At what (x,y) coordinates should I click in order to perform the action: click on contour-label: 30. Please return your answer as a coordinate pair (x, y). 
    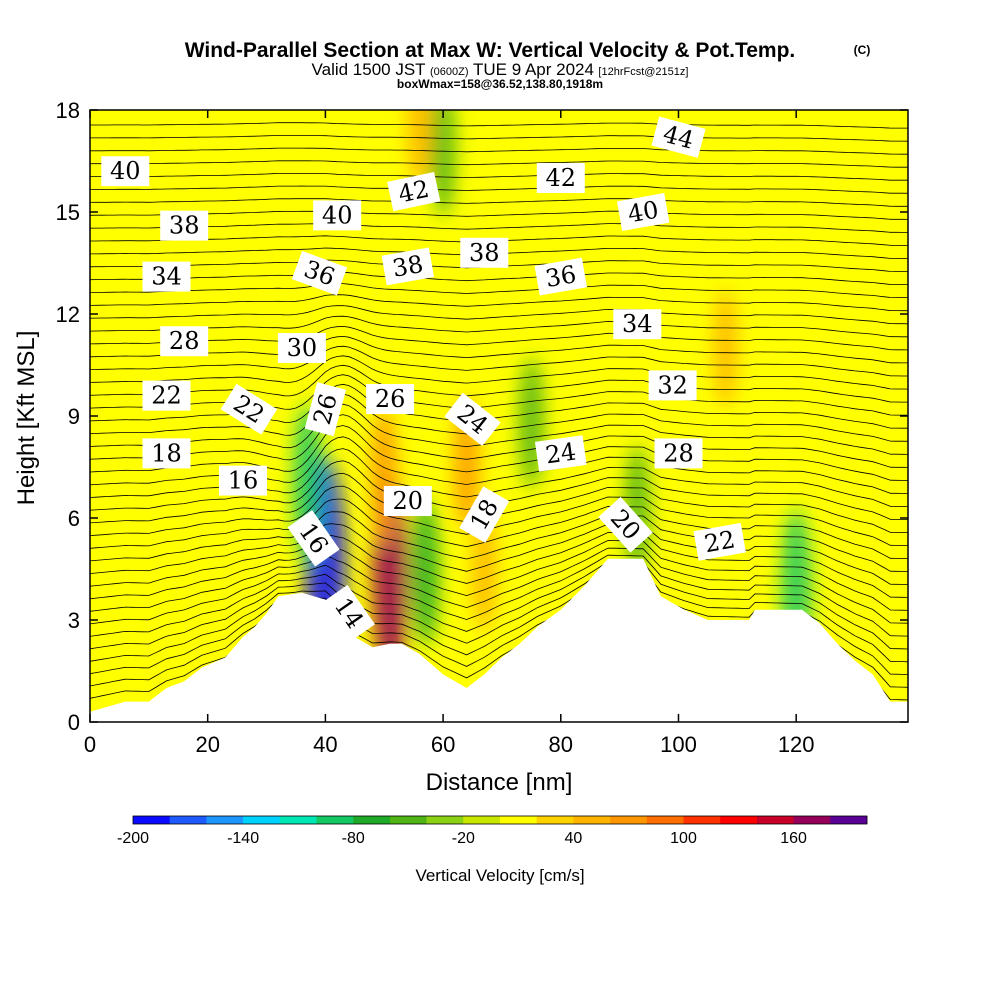
    Looking at the image, I should click on (301, 348).